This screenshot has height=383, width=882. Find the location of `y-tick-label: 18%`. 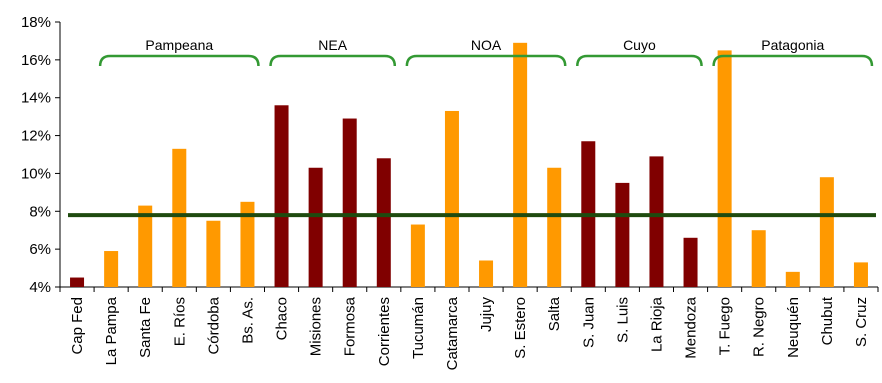

y-tick-label: 18% is located at coordinates (36, 22).